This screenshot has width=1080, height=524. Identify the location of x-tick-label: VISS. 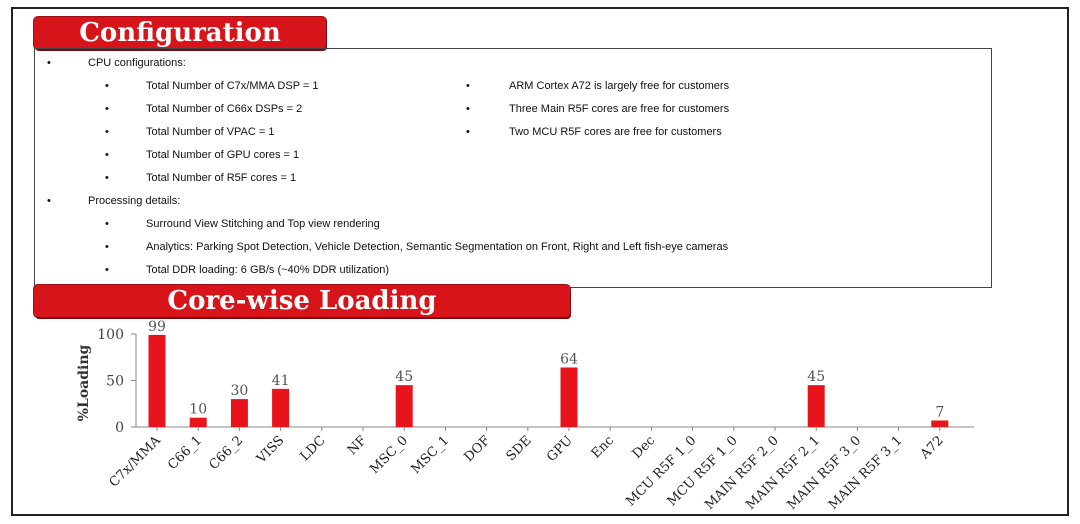
(270, 450).